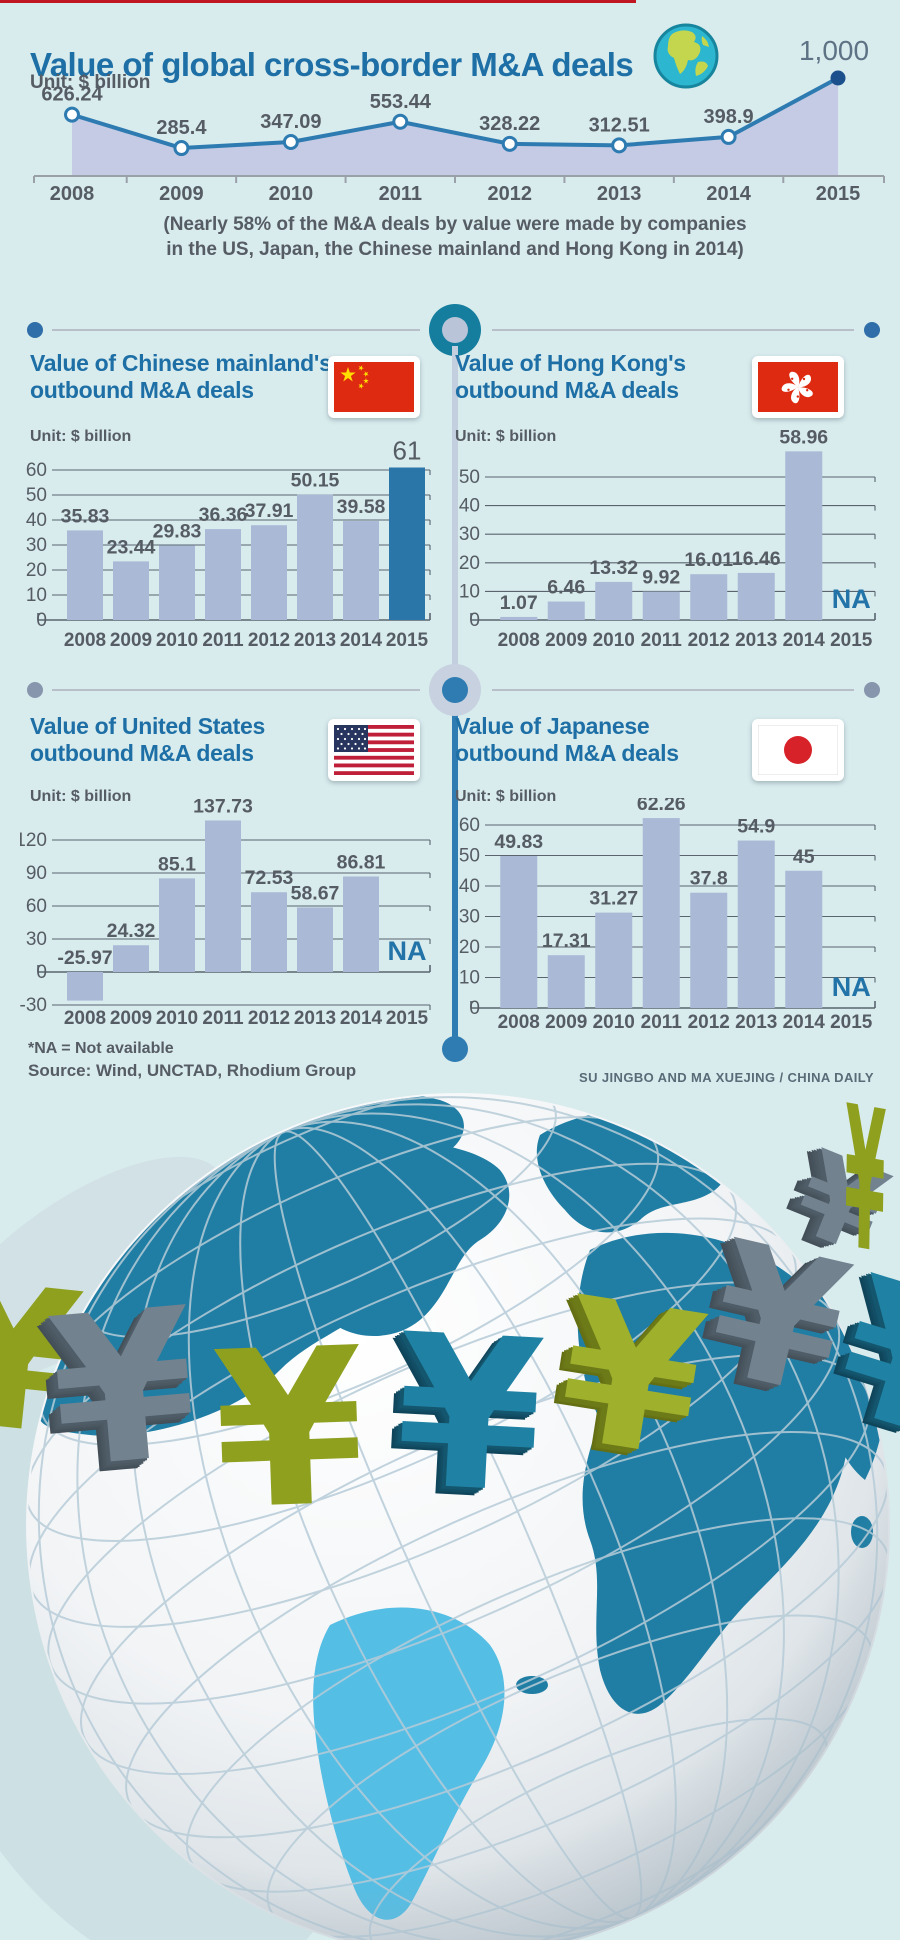 The height and width of the screenshot is (1940, 900). What do you see at coordinates (84, 958) in the screenshot?
I see `svg-text: -25.97` at bounding box center [84, 958].